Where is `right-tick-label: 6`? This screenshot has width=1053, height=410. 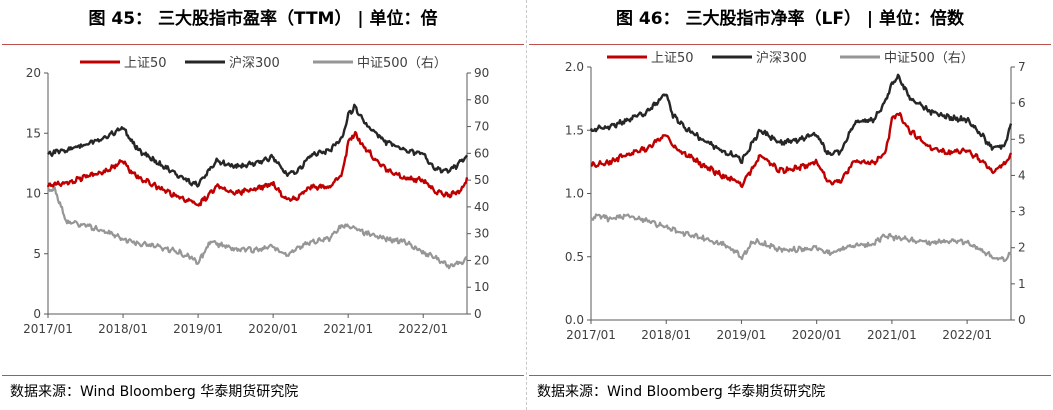
right-tick-label: 6 is located at coordinates (1022, 103).